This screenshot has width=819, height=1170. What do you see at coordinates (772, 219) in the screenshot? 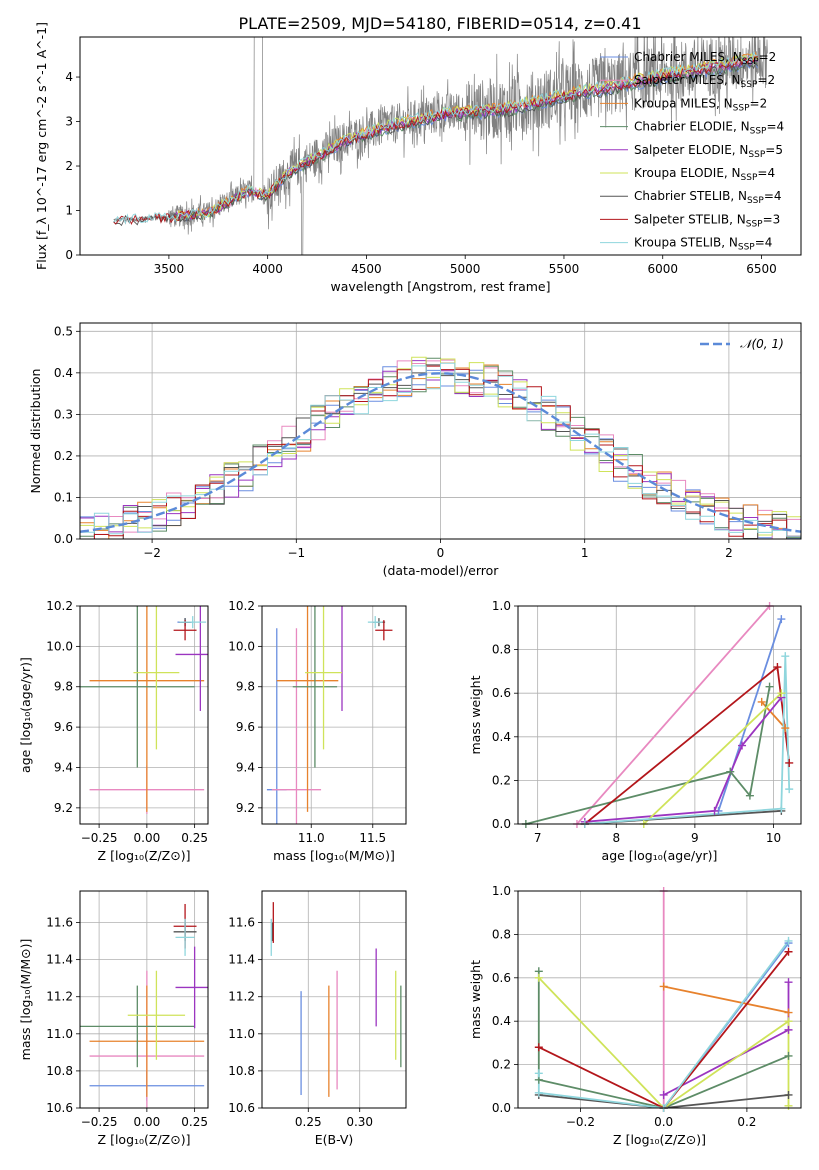
I see `legend-label-tail: =3` at bounding box center [772, 219].